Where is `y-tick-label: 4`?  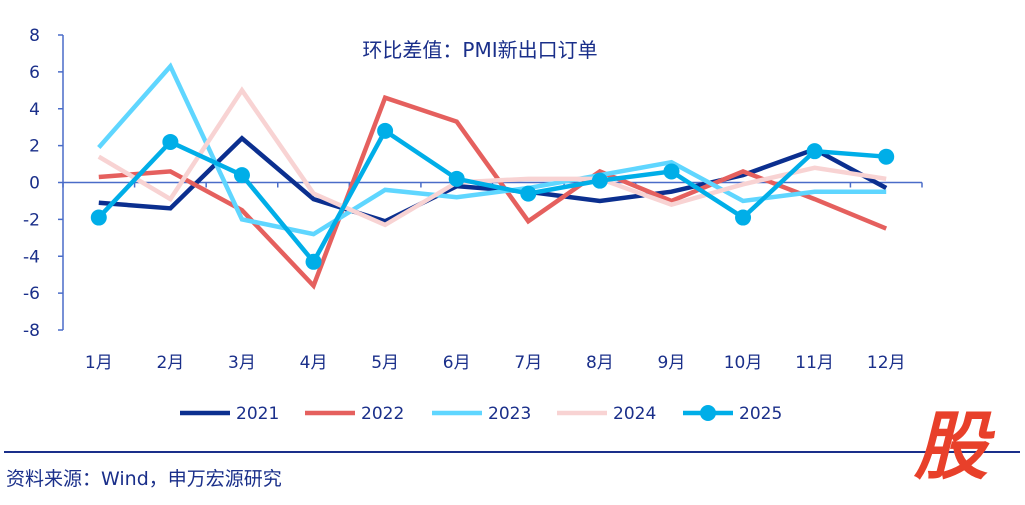 y-tick-label: 4 is located at coordinates (34, 110).